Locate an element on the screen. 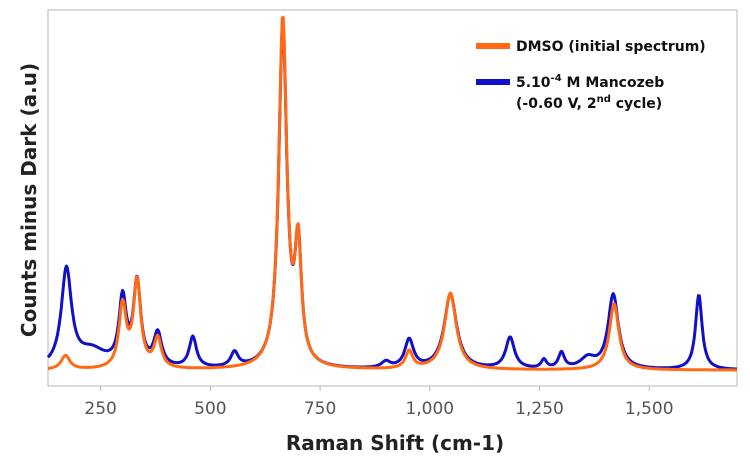 This screenshot has height=463, width=750. x-axis-title: Raman Shift (cm-1) is located at coordinates (395, 443).